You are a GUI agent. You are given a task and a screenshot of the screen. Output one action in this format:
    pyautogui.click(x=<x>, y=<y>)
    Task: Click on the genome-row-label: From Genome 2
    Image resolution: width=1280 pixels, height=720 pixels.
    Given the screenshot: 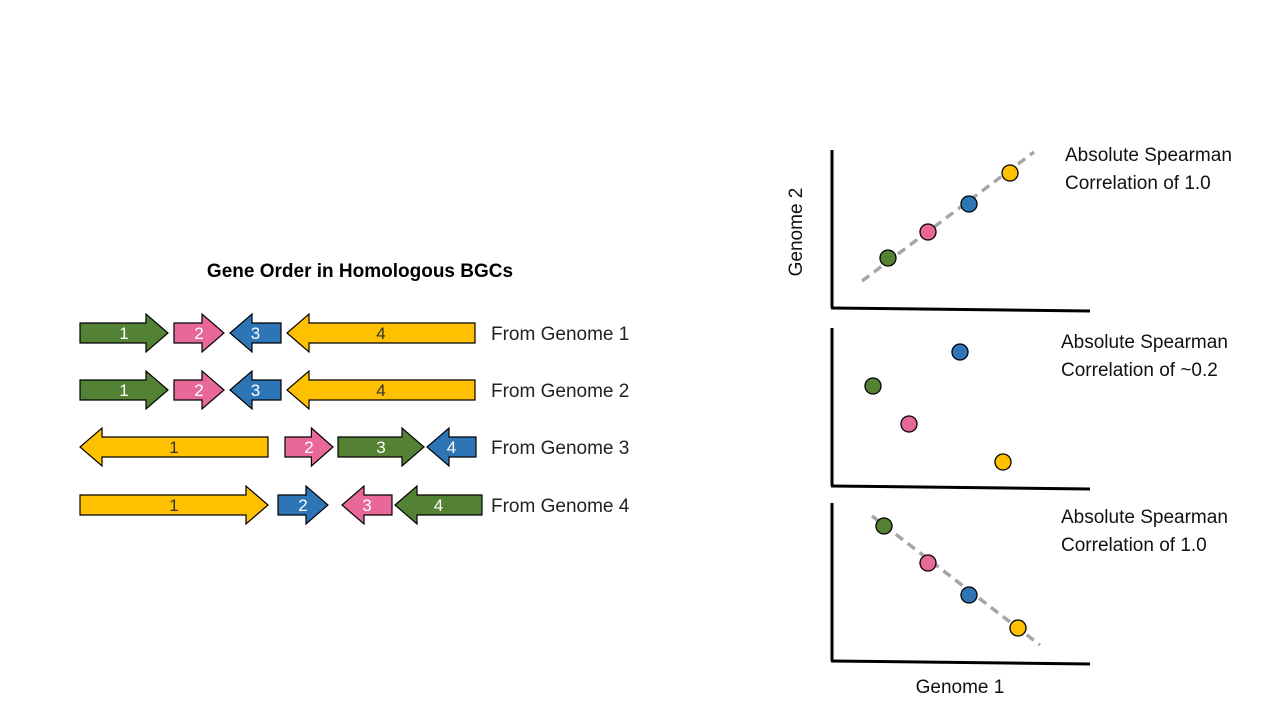 What is the action you would take?
    pyautogui.click(x=560, y=391)
    